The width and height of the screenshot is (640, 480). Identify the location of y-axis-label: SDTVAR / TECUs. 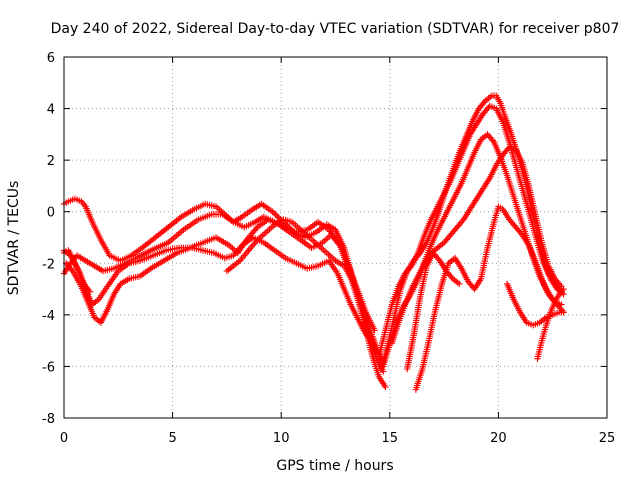
(14, 238).